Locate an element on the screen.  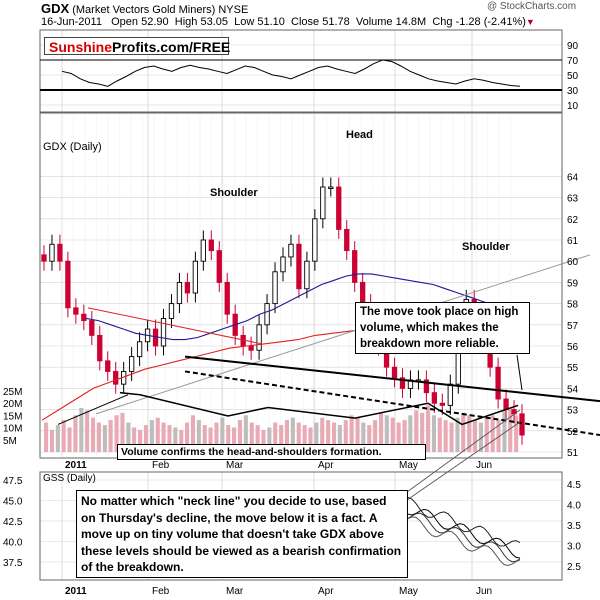
quote-date: 16-Jun-2011 is located at coordinates (71, 22).